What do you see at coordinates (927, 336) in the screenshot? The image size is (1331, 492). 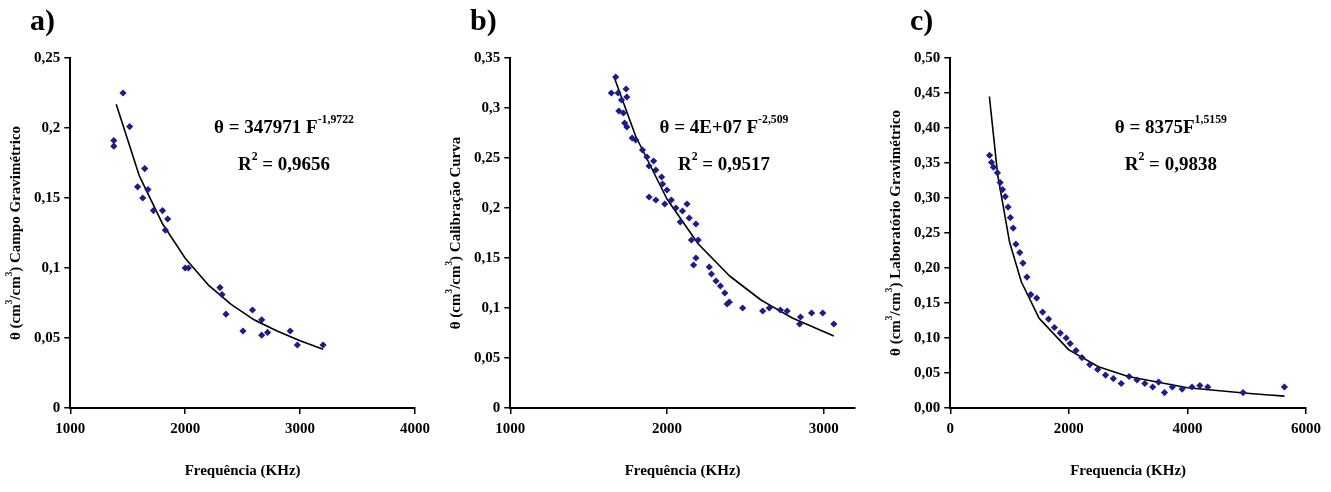 I see `y-tick-label: 0,10` at bounding box center [927, 336].